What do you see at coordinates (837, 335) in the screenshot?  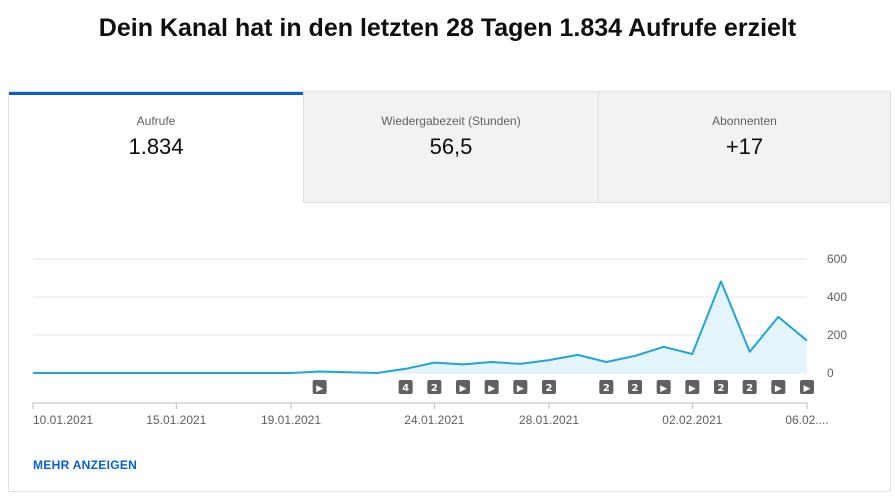 I see `y-tick-label: 200` at bounding box center [837, 335].